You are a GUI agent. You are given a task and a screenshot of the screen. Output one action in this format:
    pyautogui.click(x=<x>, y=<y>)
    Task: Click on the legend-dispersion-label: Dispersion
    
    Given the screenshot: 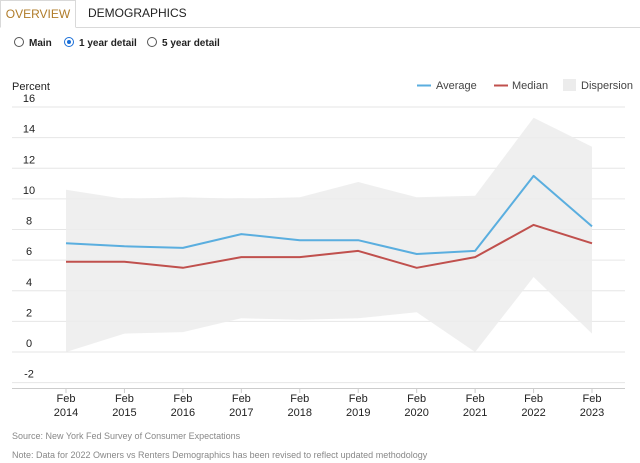 What is the action you would take?
    pyautogui.click(x=607, y=86)
    